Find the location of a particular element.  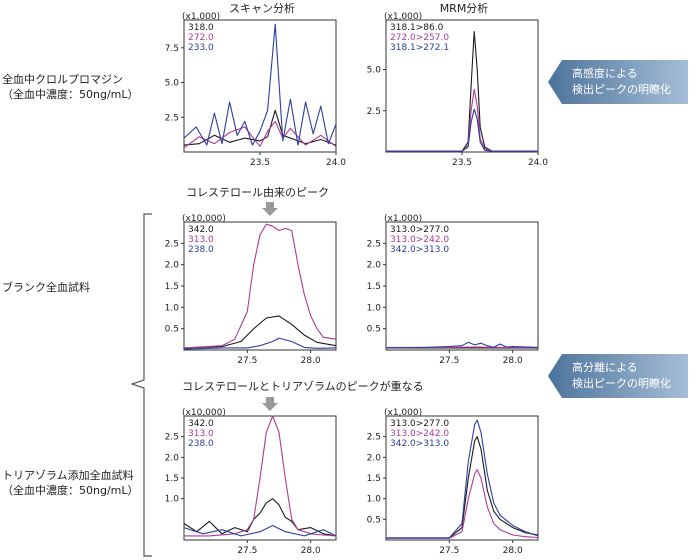

row-label-blank: ブランク全血試料 is located at coordinates (46, 287).